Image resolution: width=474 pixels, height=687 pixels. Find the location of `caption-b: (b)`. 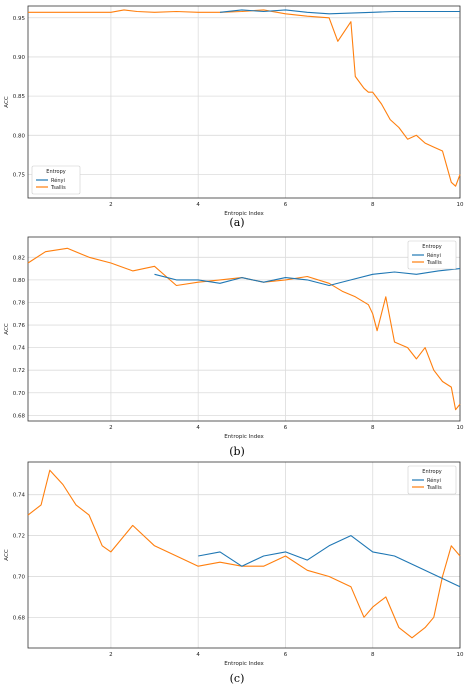

caption-b: (b) is located at coordinates (237, 451).